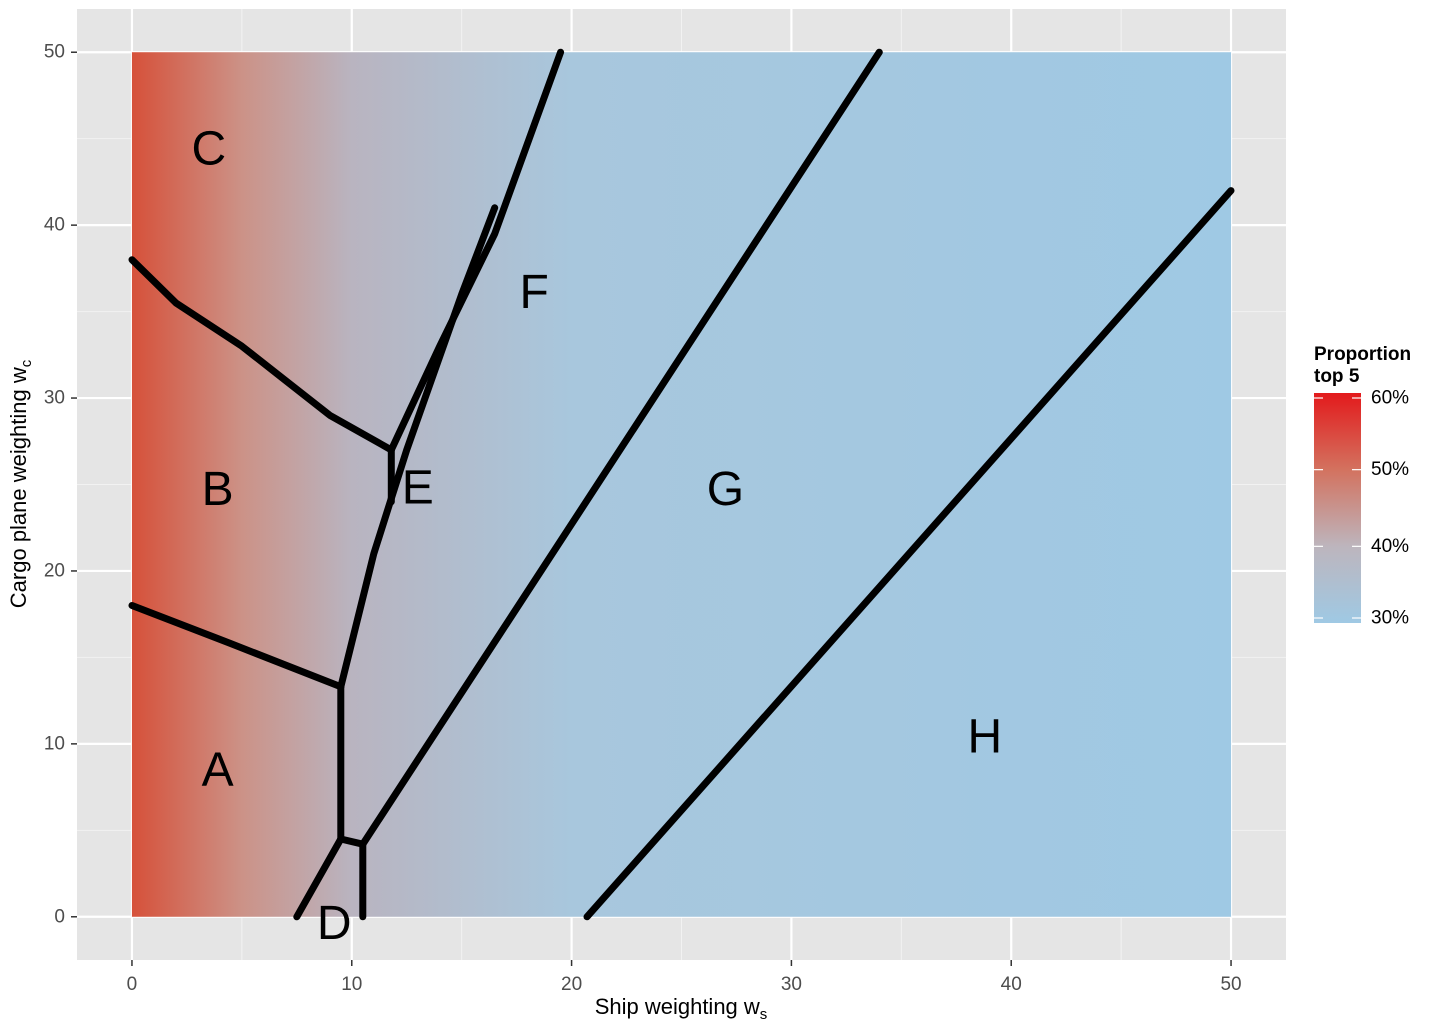 The width and height of the screenshot is (1432, 1020). I want to click on x-tick-label: 30, so click(791, 984).